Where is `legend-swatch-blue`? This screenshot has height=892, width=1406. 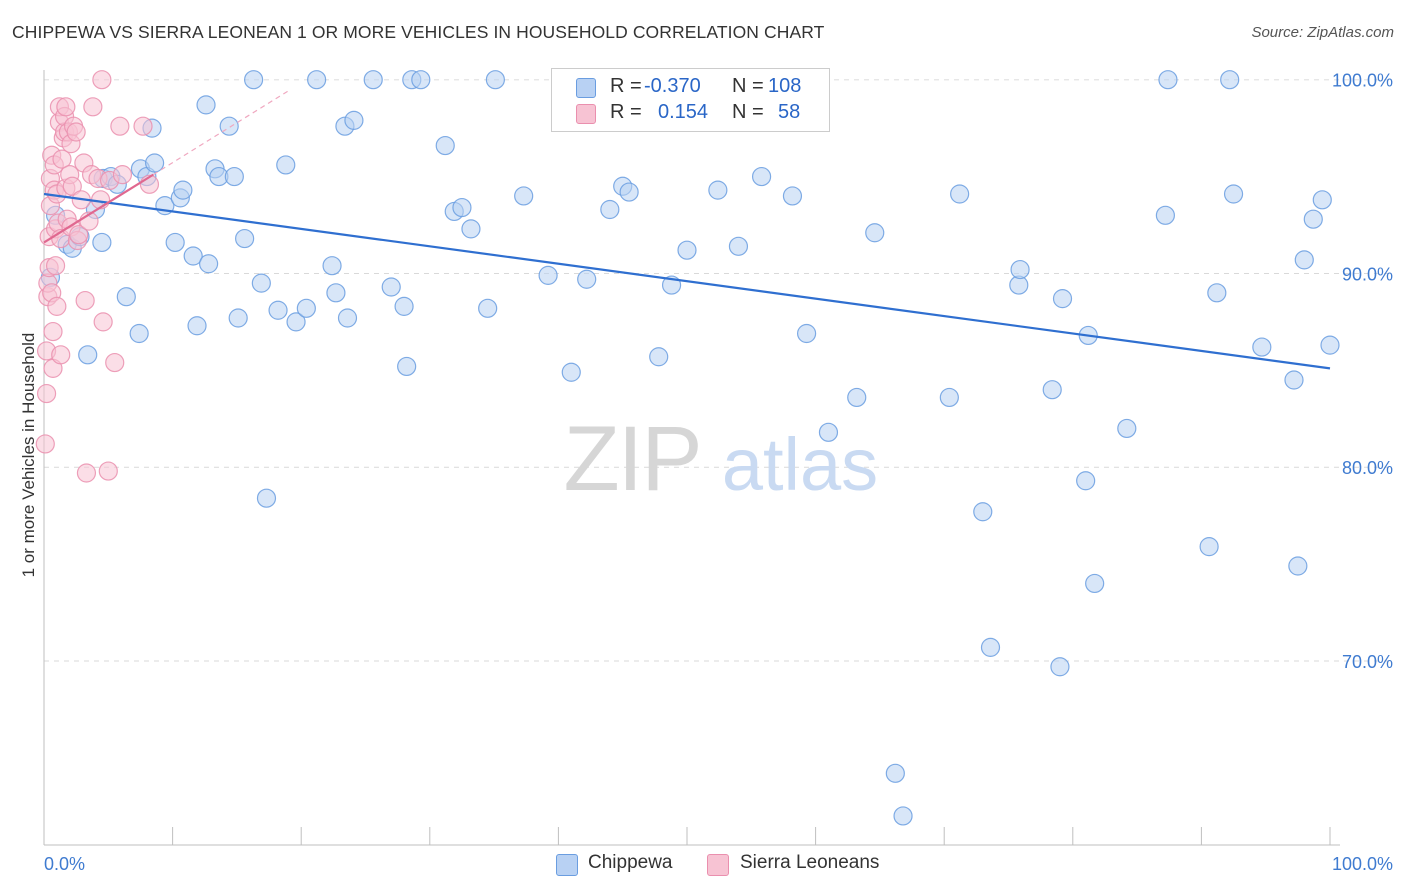 legend-swatch-blue is located at coordinates (586, 88).